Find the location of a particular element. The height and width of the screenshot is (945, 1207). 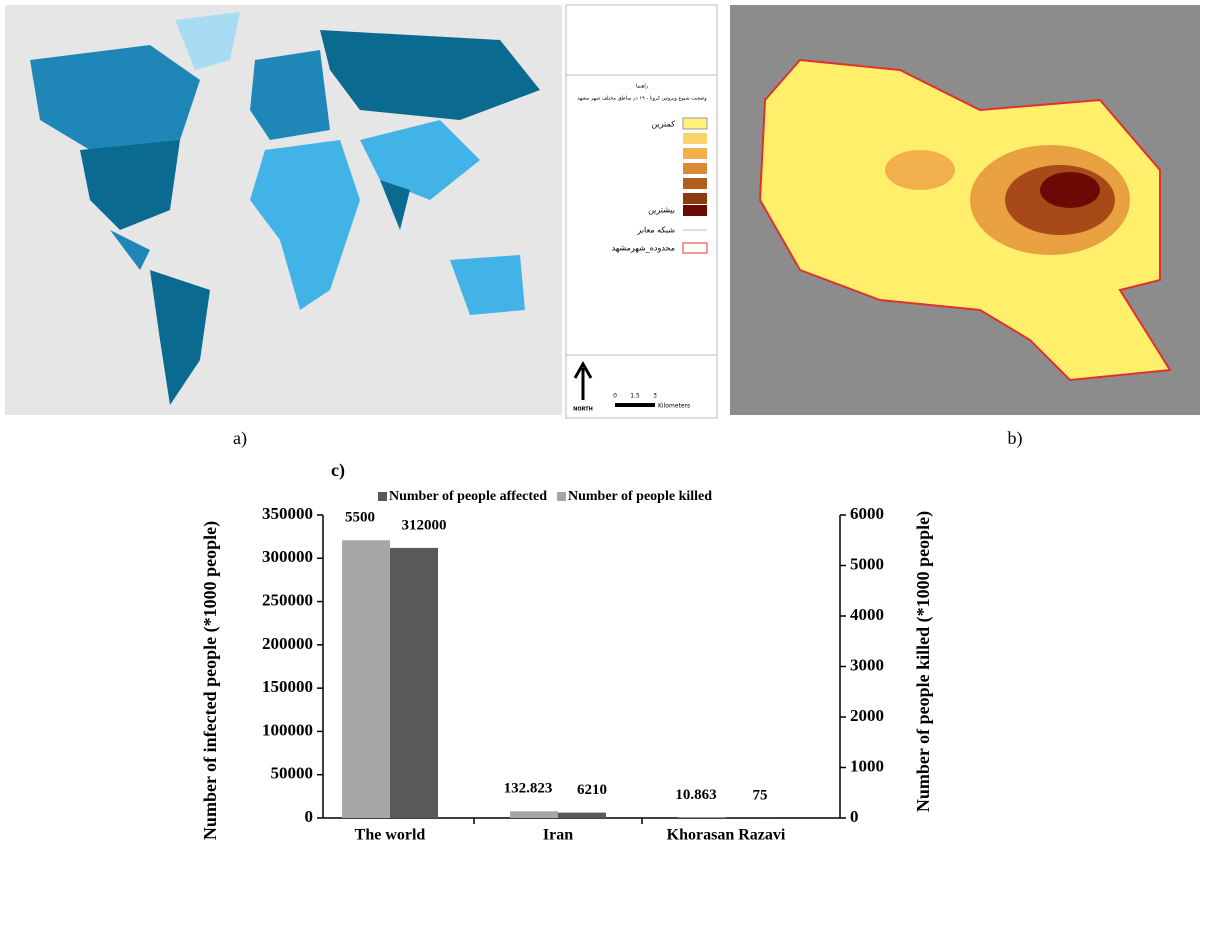

data-label: 5500 is located at coordinates (360, 518).